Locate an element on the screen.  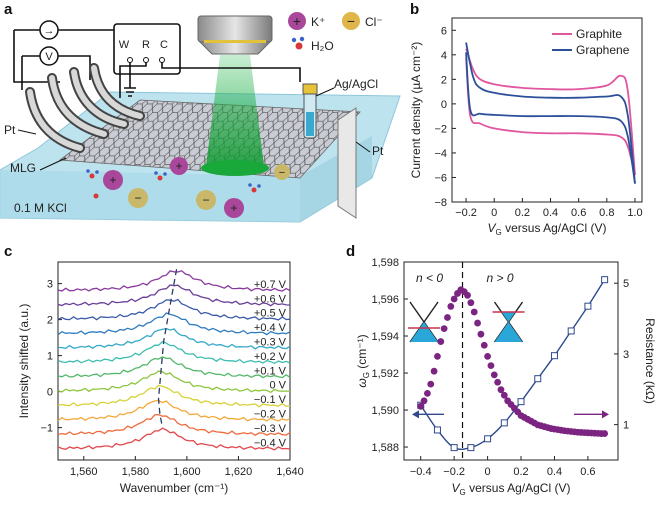
x-tick-label: −0.2 is located at coordinates (466, 213).